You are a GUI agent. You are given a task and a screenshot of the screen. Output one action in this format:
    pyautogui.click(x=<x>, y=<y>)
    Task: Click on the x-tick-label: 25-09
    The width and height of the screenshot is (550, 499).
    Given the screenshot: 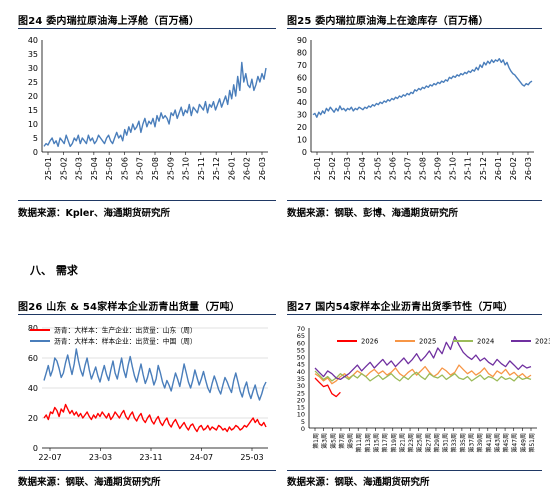 What is the action you would take?
    pyautogui.click(x=170, y=168)
    